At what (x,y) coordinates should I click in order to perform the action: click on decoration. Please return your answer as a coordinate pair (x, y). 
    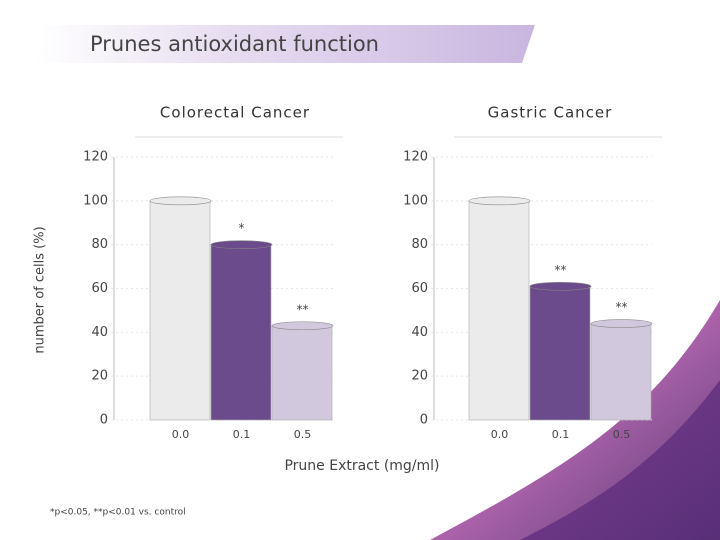
    Looking at the image, I should click on (620, 460).